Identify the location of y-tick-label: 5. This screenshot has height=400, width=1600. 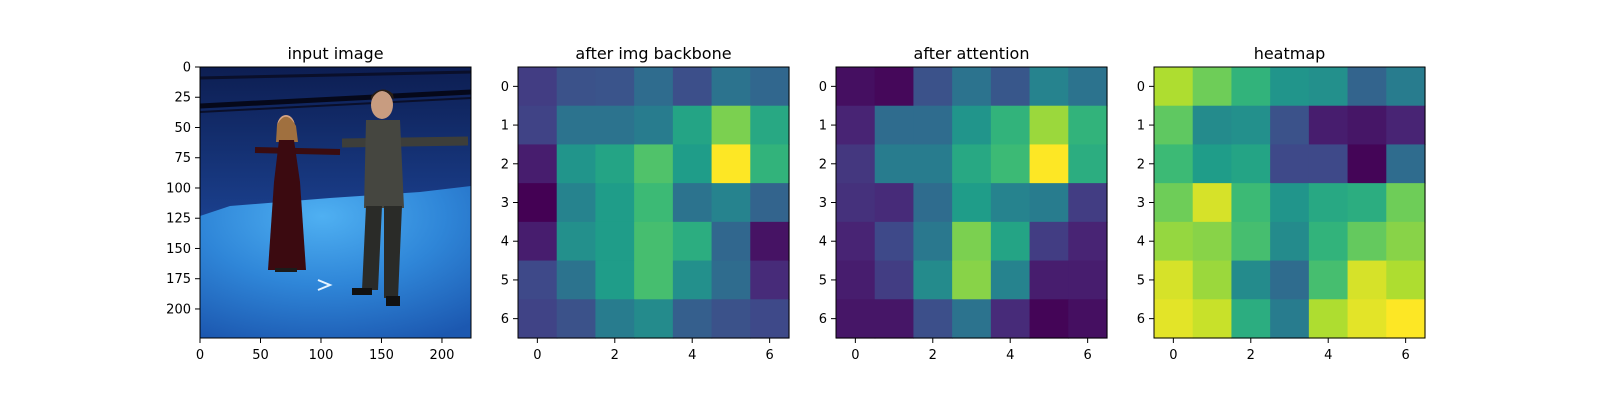
(1141, 280).